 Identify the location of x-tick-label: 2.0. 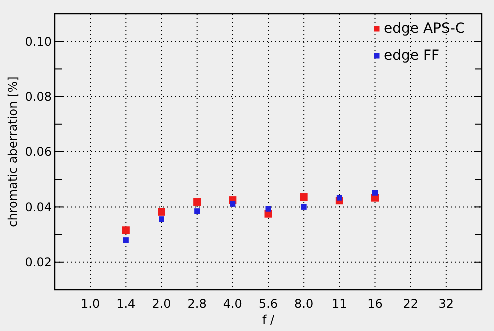
(162, 304).